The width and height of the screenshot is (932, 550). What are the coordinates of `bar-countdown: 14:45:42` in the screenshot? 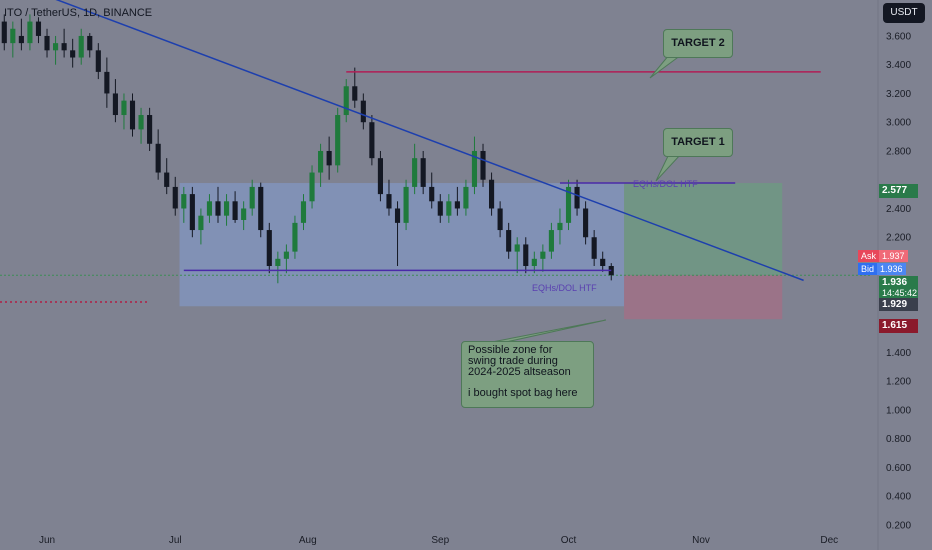 It's located at (900, 293).